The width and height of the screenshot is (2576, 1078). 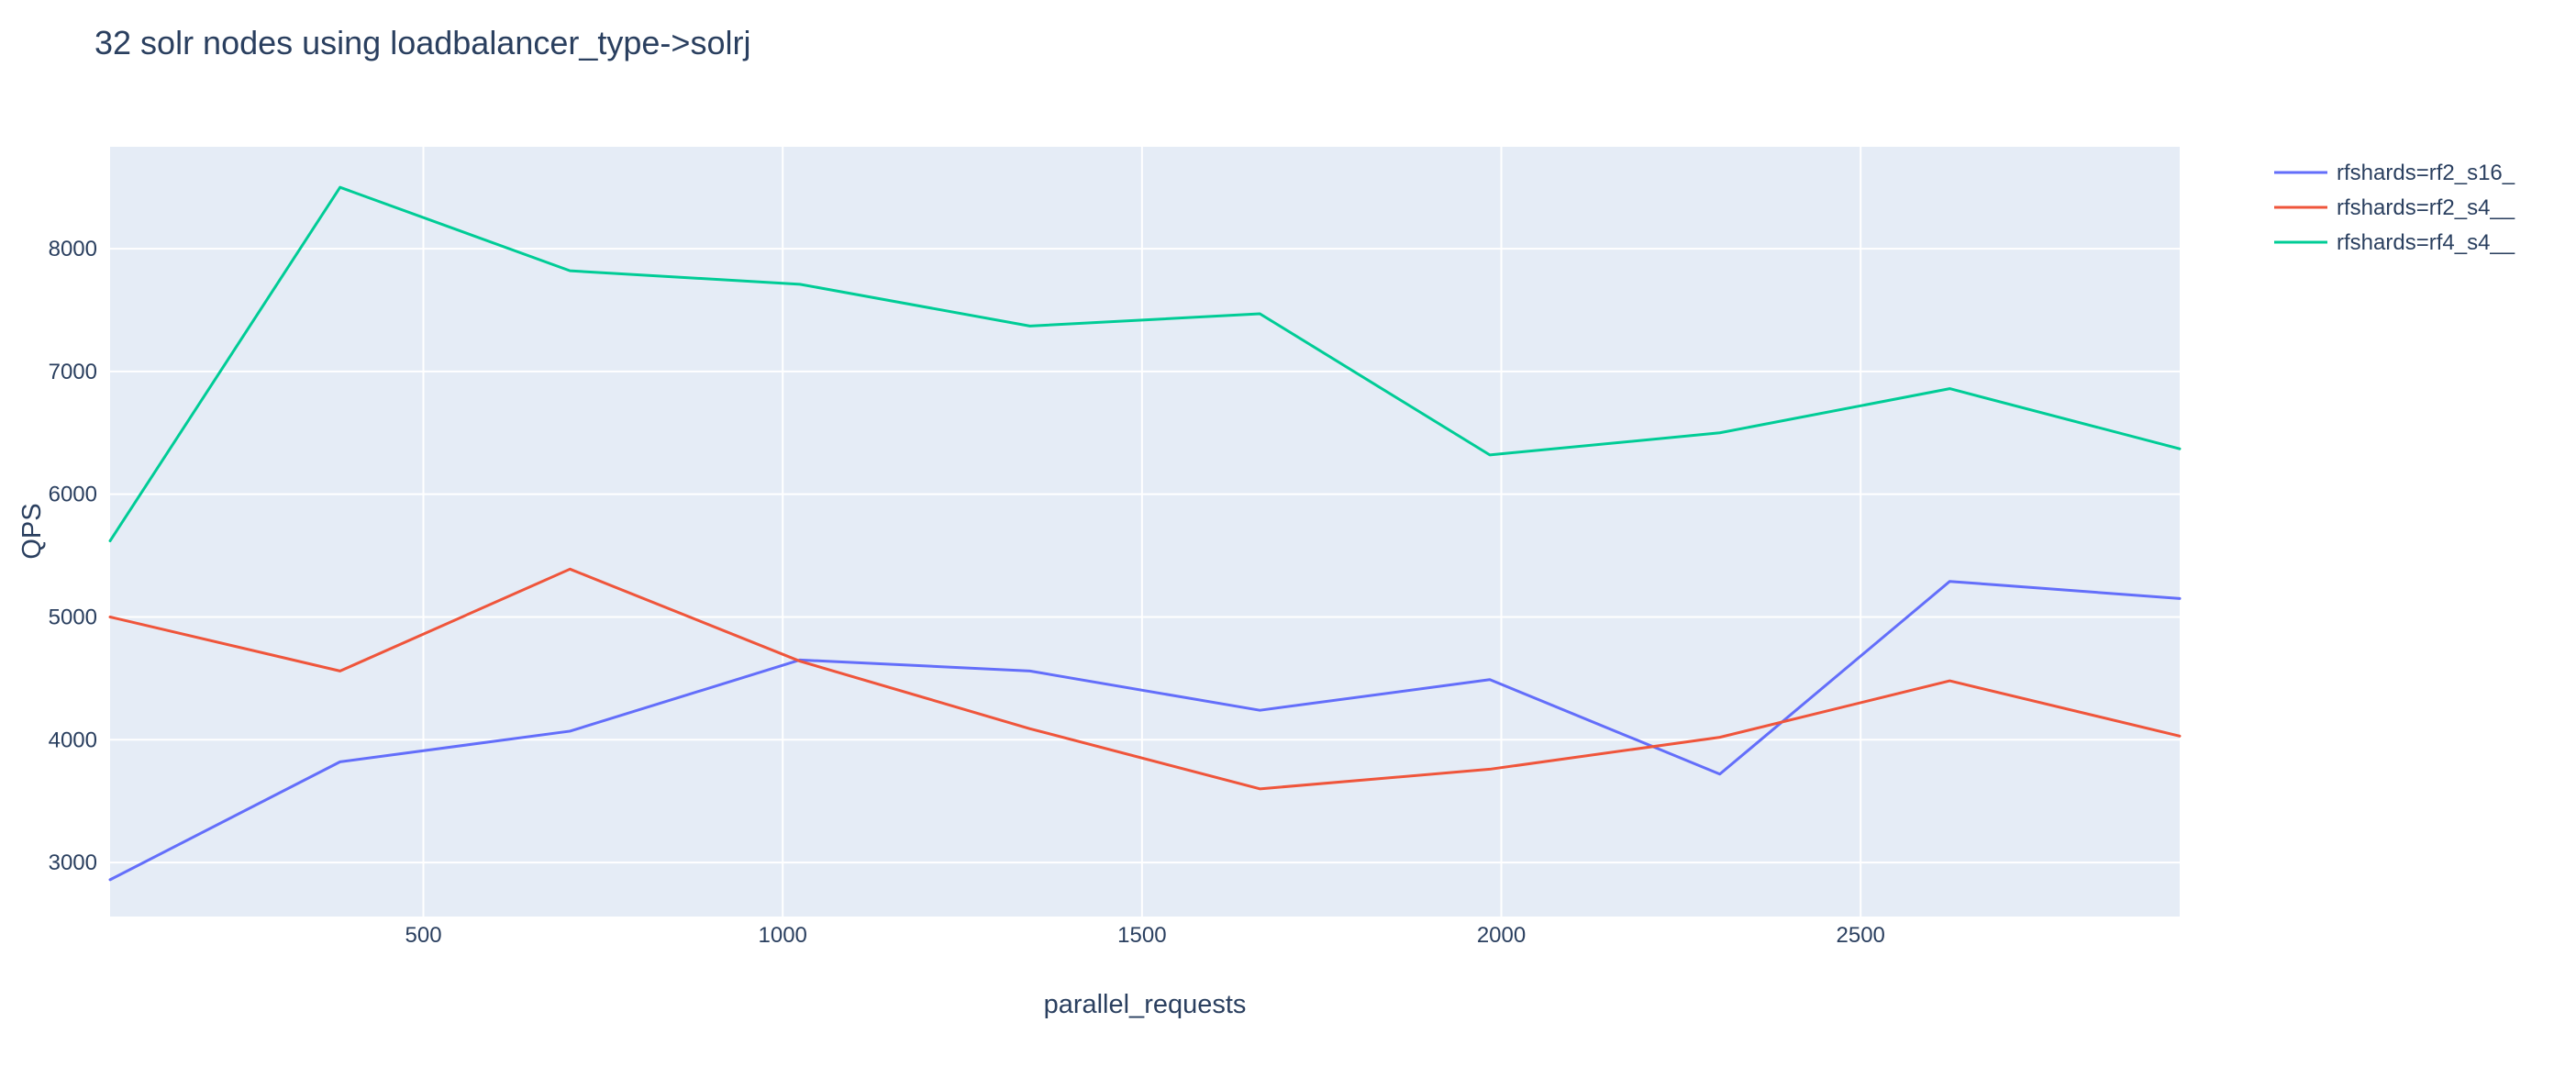 What do you see at coordinates (1141, 936) in the screenshot?
I see `x-tick-label: 1500` at bounding box center [1141, 936].